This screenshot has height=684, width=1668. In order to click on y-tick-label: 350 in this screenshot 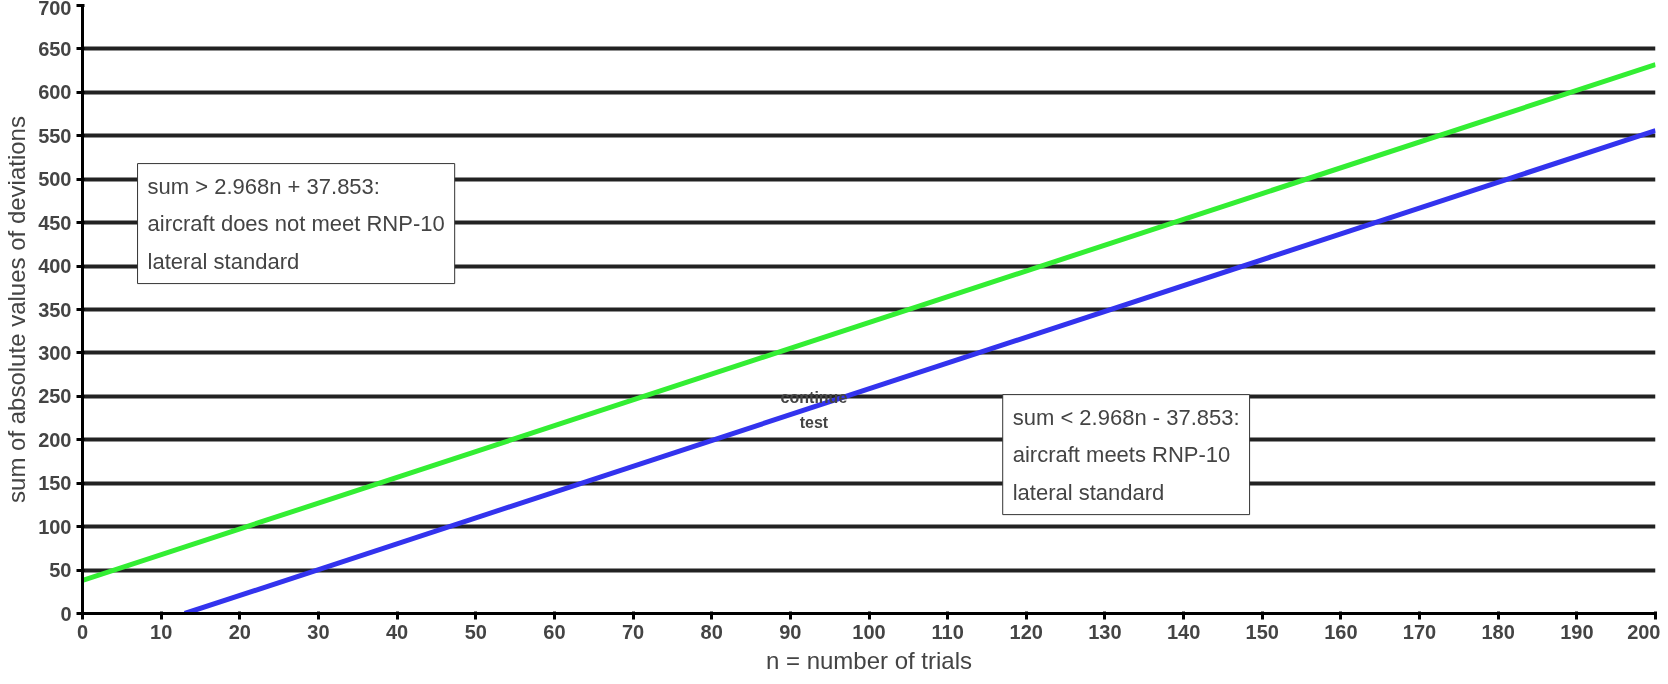, I will do `click(55, 309)`.